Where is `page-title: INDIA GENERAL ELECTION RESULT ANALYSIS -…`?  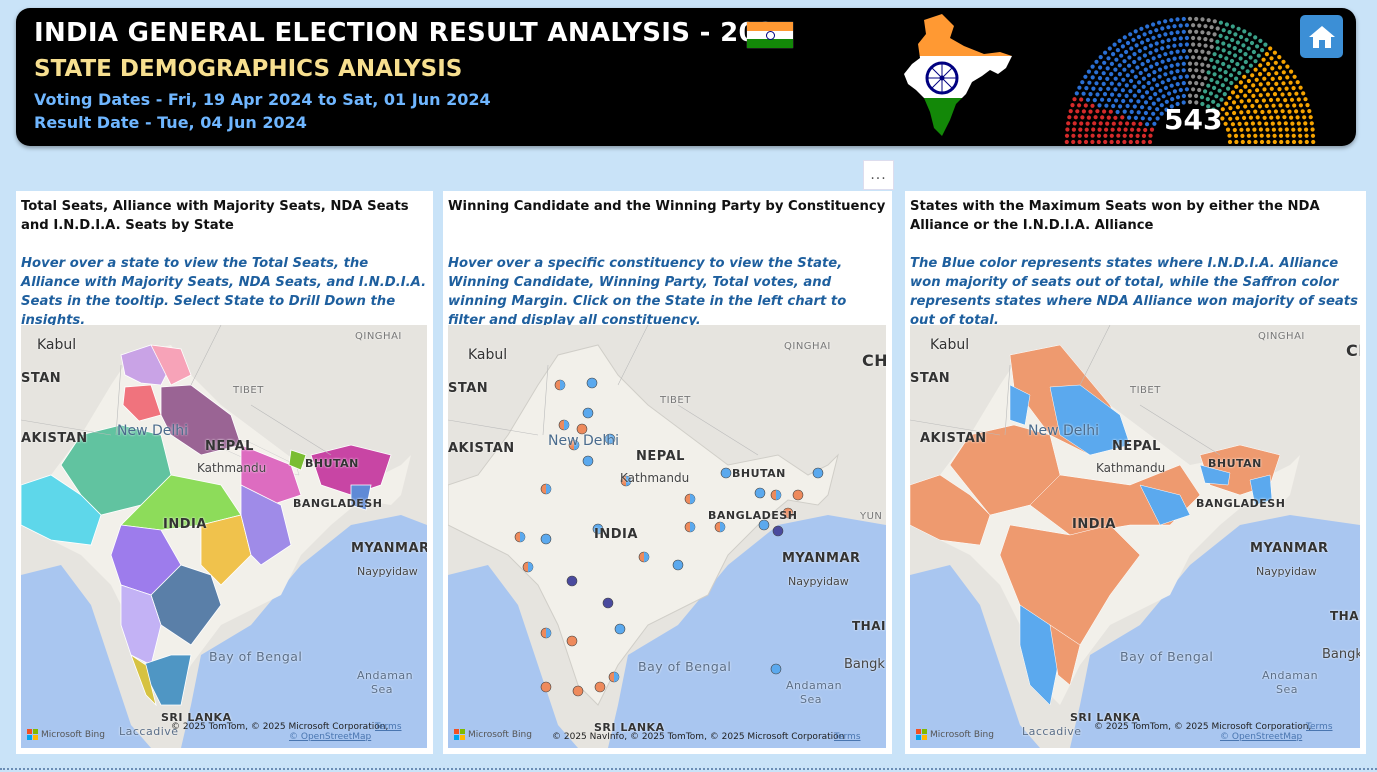 page-title: INDIA GENERAL ELECTION RESULT ANALYSIS -… is located at coordinates (414, 33).